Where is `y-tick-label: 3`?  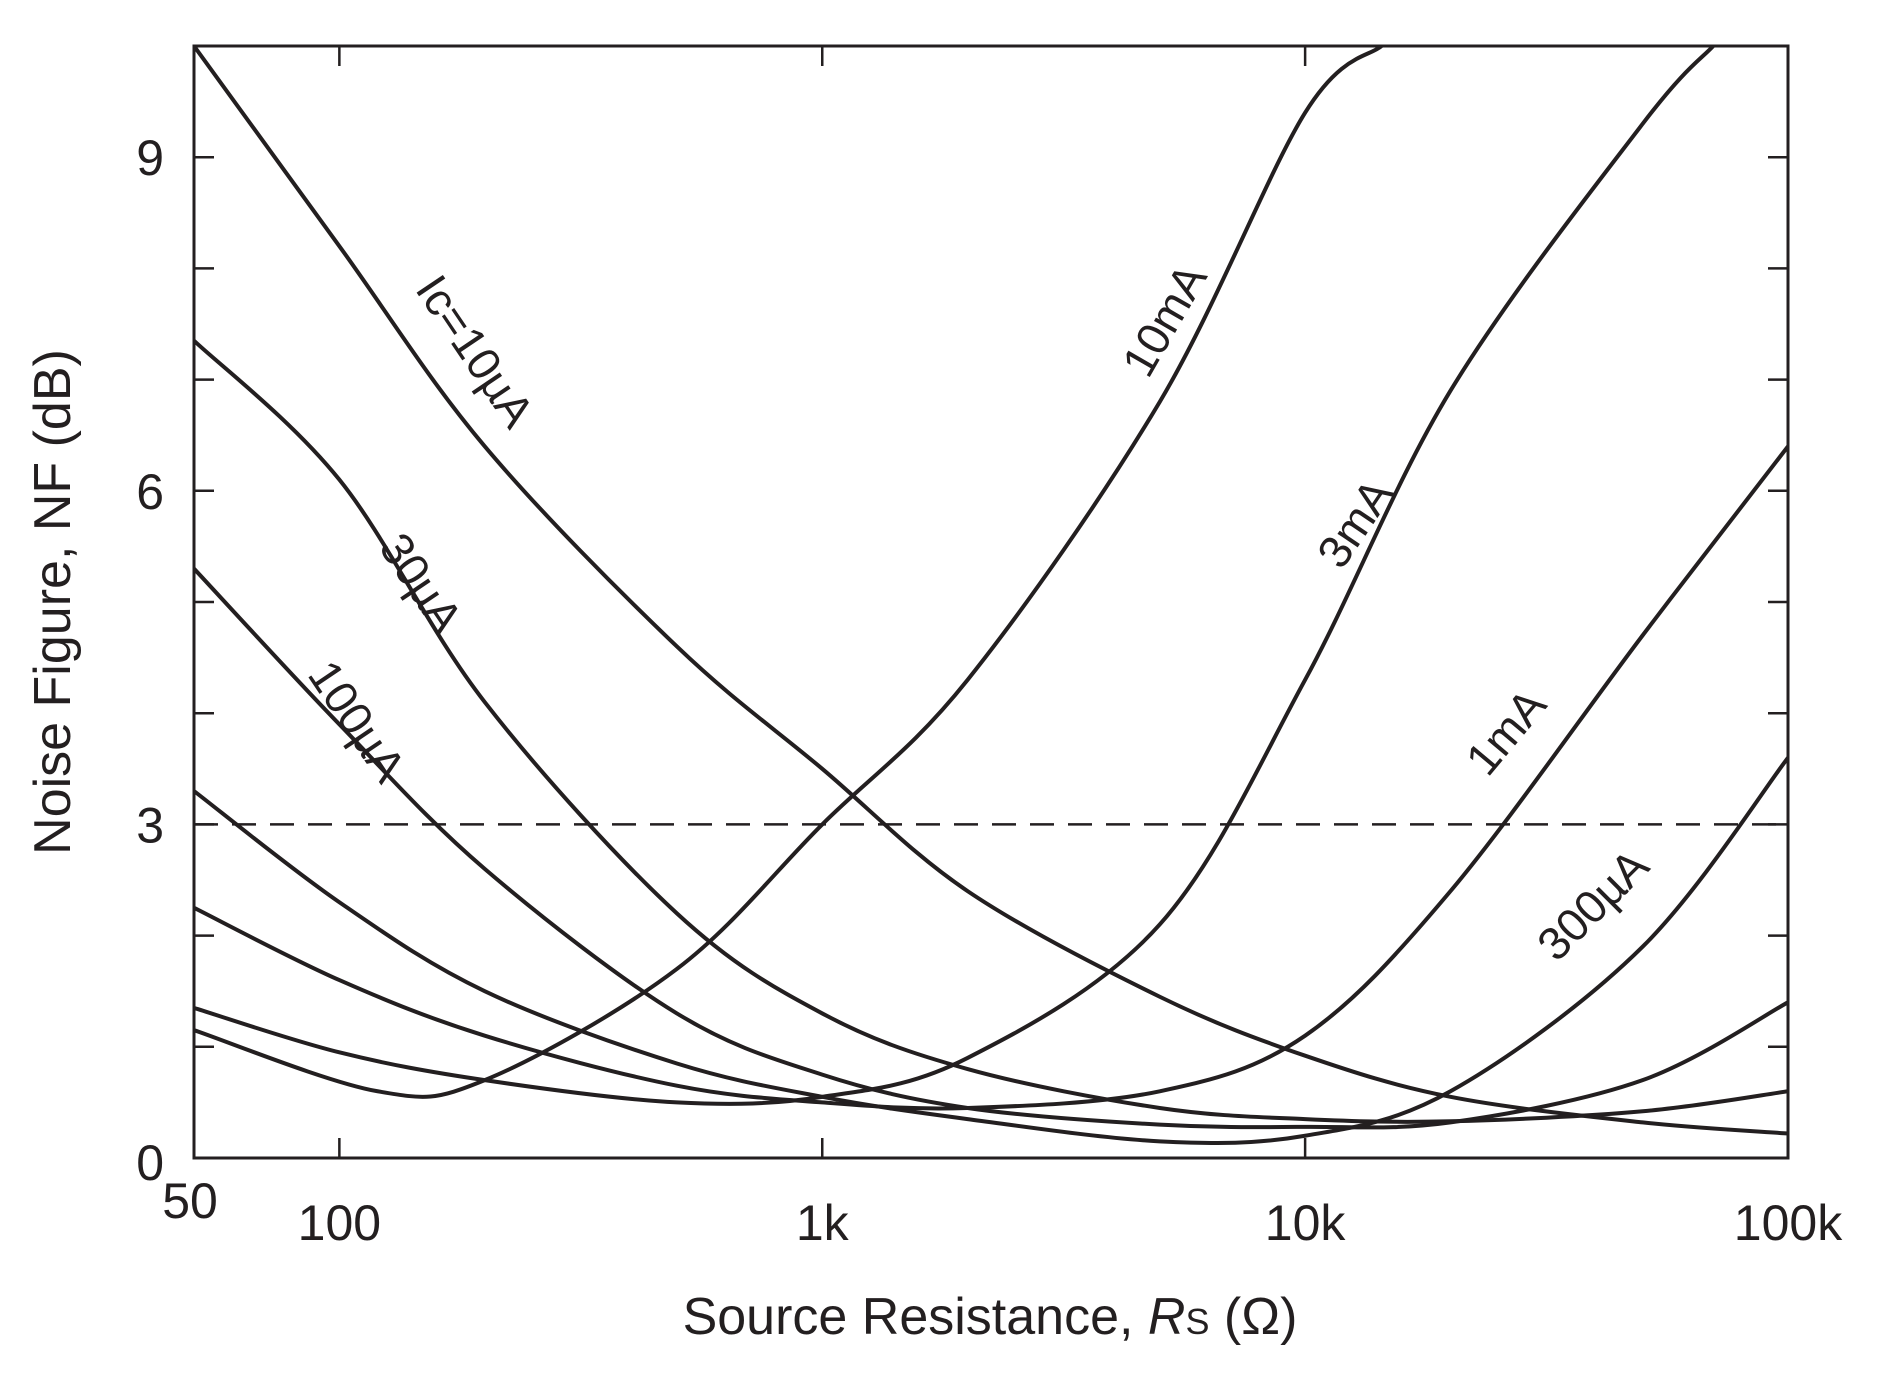 y-tick-label: 3 is located at coordinates (150, 825).